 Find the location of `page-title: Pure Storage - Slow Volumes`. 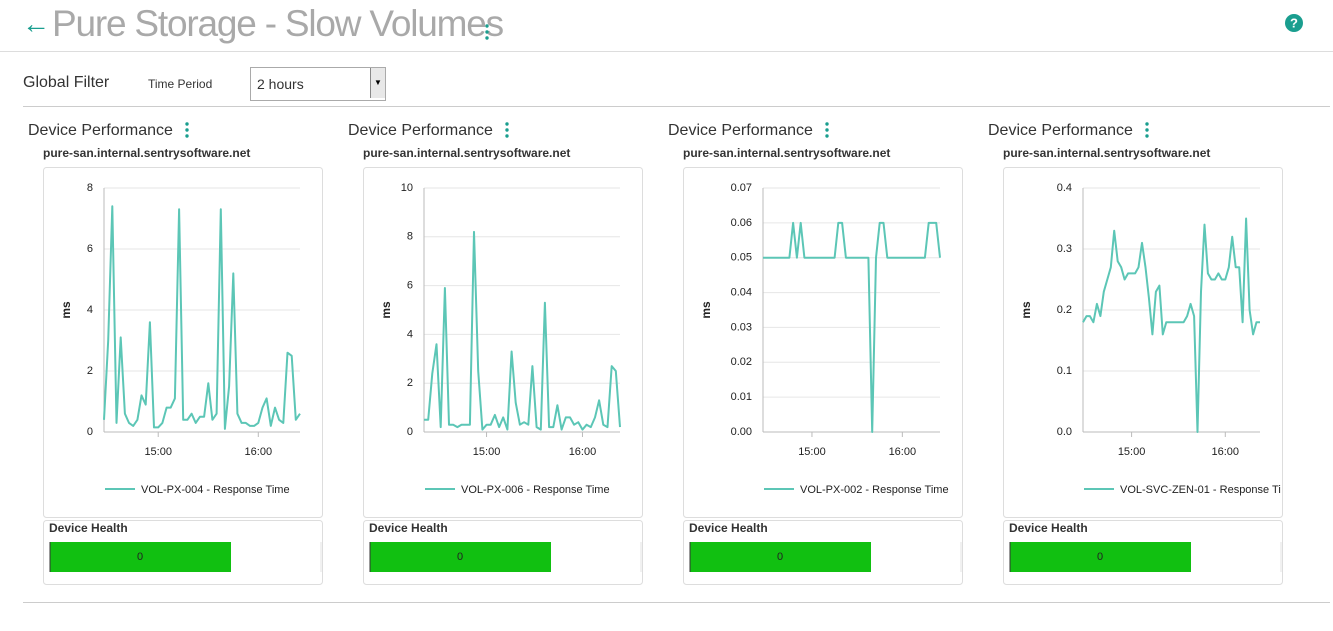

page-title: Pure Storage - Slow Volumes is located at coordinates (278, 23).